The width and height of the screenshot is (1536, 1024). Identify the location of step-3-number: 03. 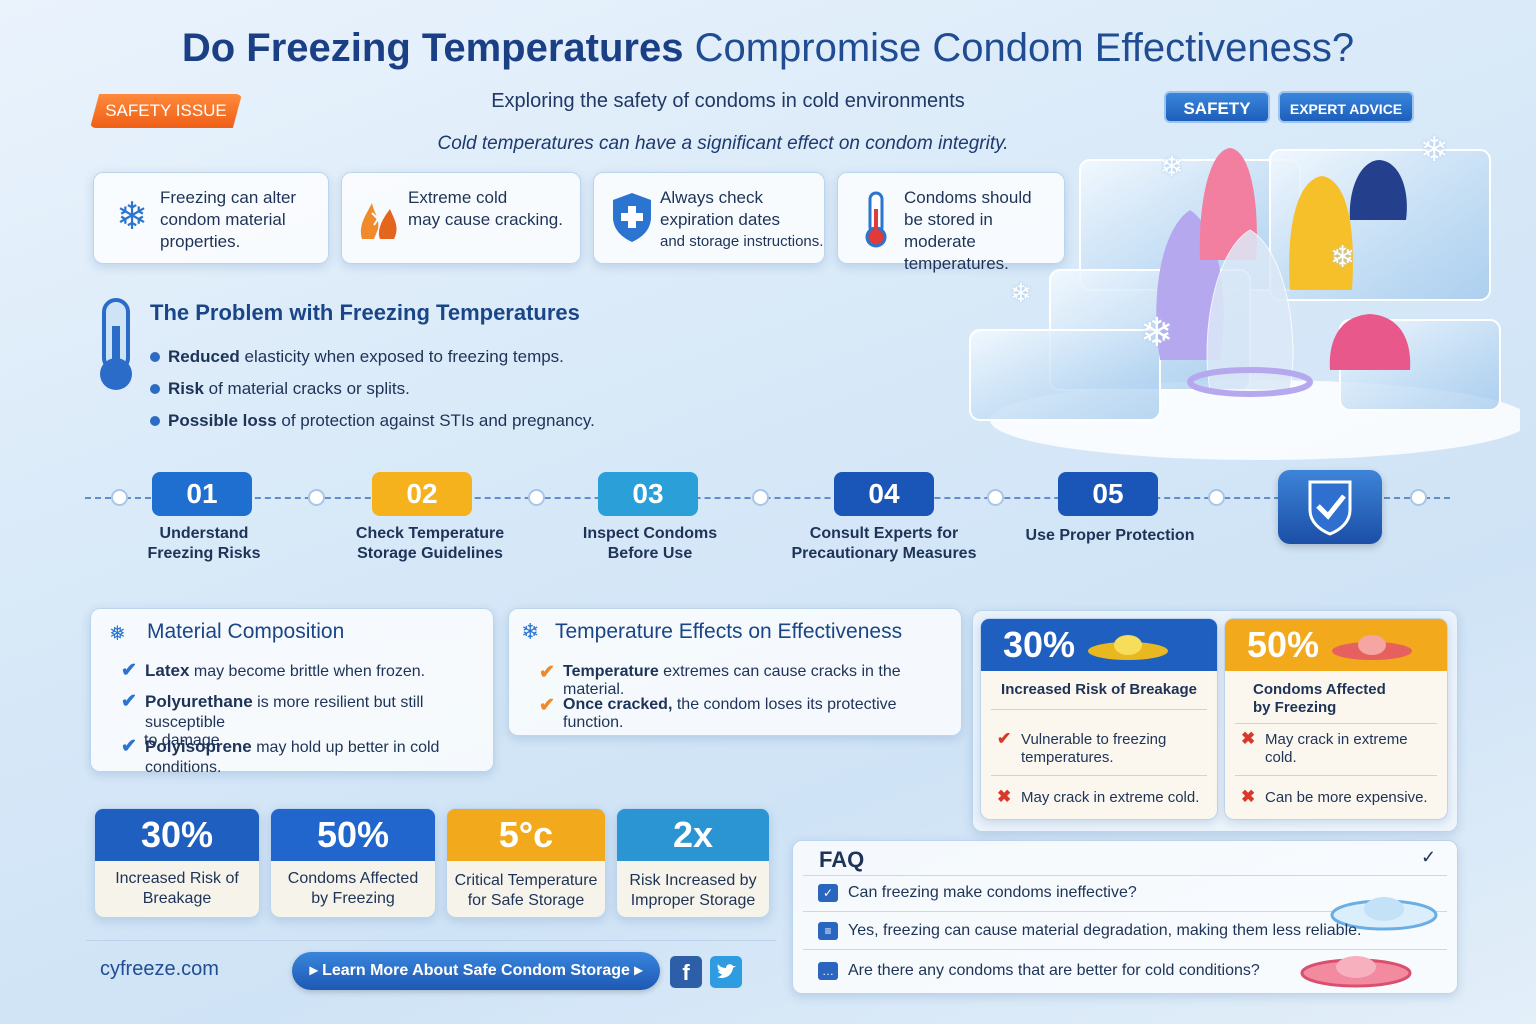
(648, 494).